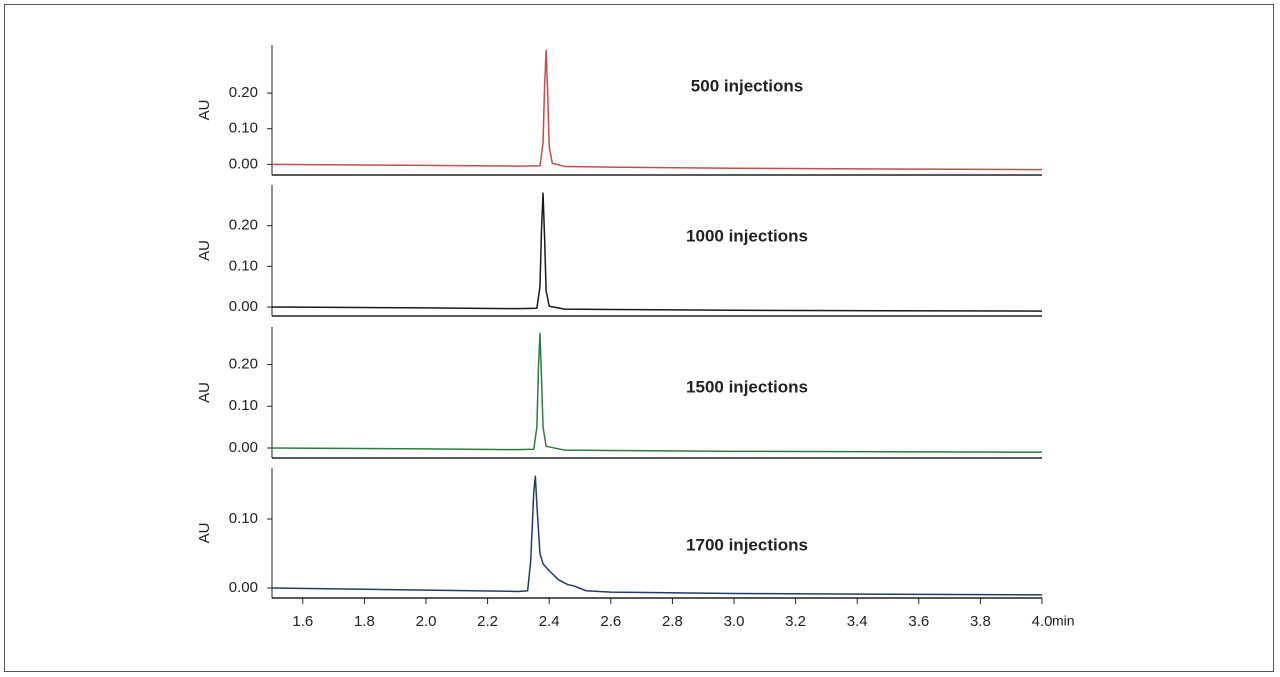  What do you see at coordinates (734, 621) in the screenshot?
I see `x-tick-label: 3.0` at bounding box center [734, 621].